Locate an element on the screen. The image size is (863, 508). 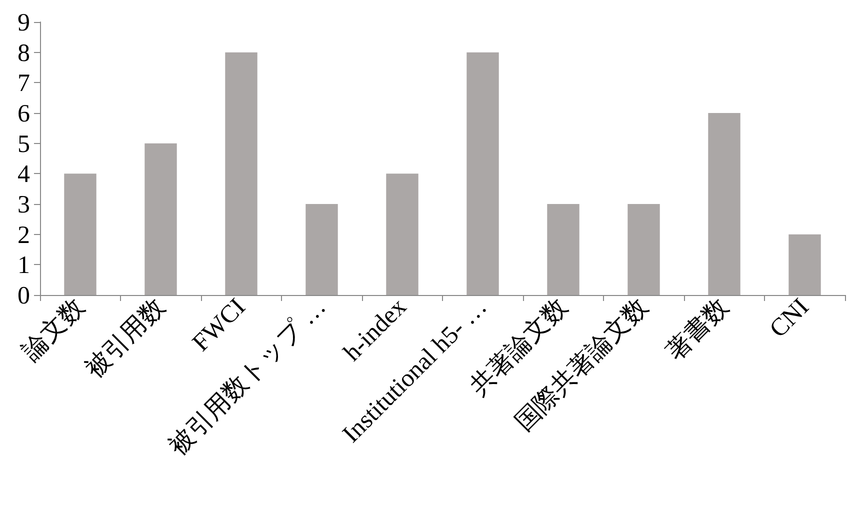
y-tick-label: 3 is located at coordinates (24, 205).